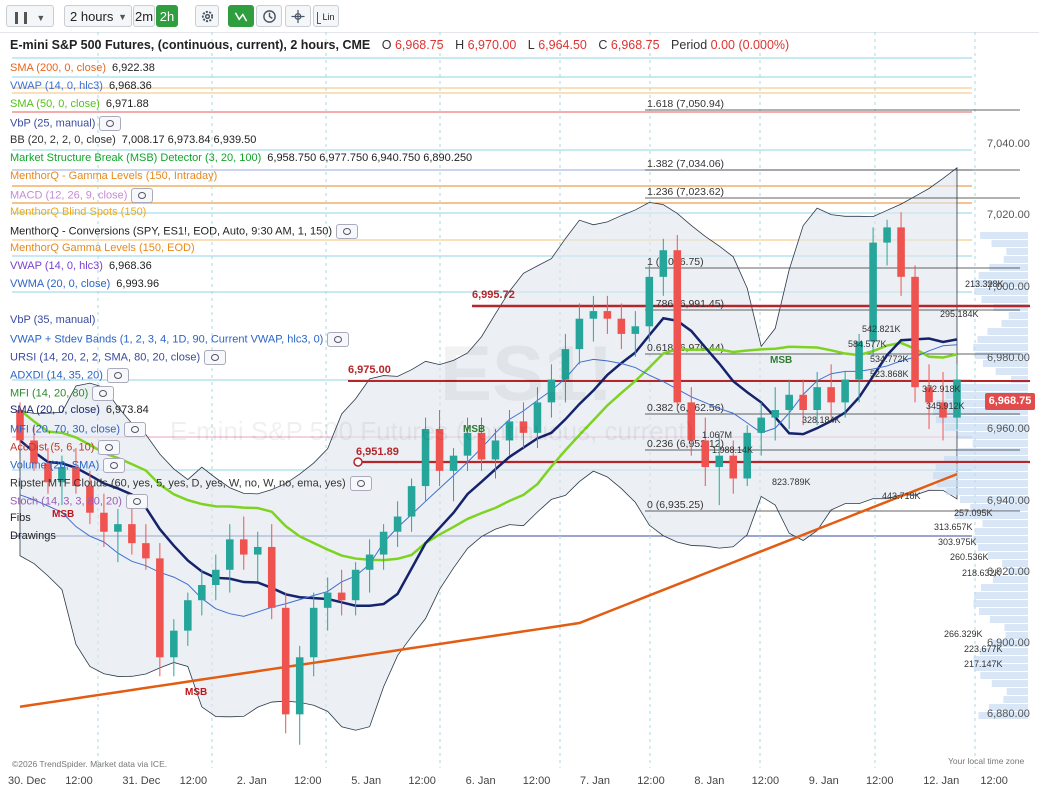 The width and height of the screenshot is (1039, 800). What do you see at coordinates (65, 447) in the screenshot?
I see `legend-item: AccDist (5, 6, 10)` at bounding box center [65, 447].